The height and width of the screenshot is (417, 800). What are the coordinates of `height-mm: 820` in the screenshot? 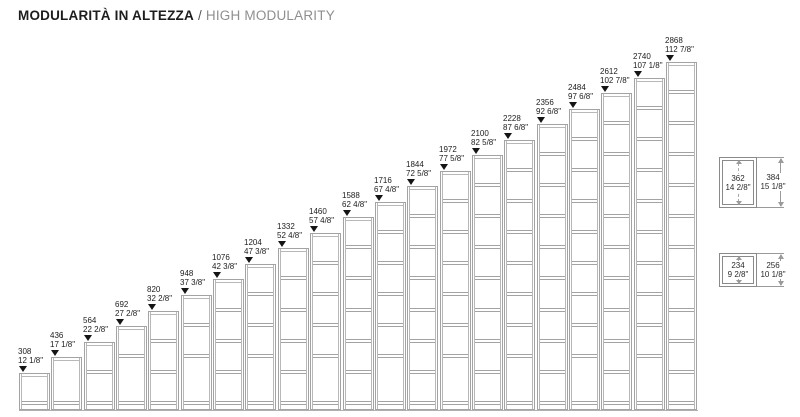 It's located at (154, 289).